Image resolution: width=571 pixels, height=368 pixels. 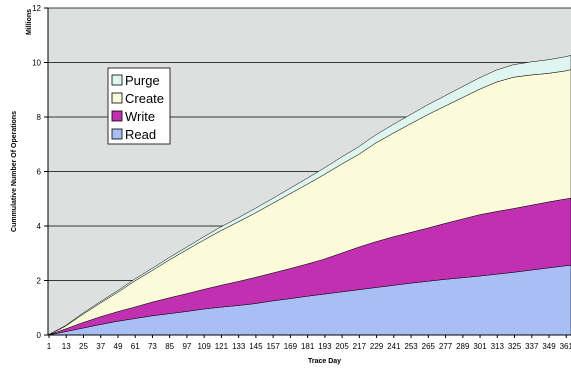 What do you see at coordinates (256, 346) in the screenshot?
I see `x-tick-label: 145` at bounding box center [256, 346].